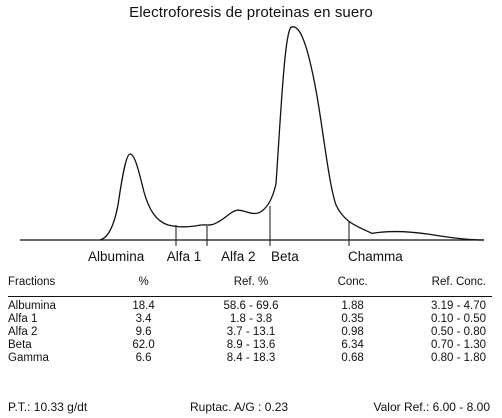 The width and height of the screenshot is (502, 418). I want to click on table-header-row: Fractions % Ref. % Conc. Ref. Conc., so click(250, 285).